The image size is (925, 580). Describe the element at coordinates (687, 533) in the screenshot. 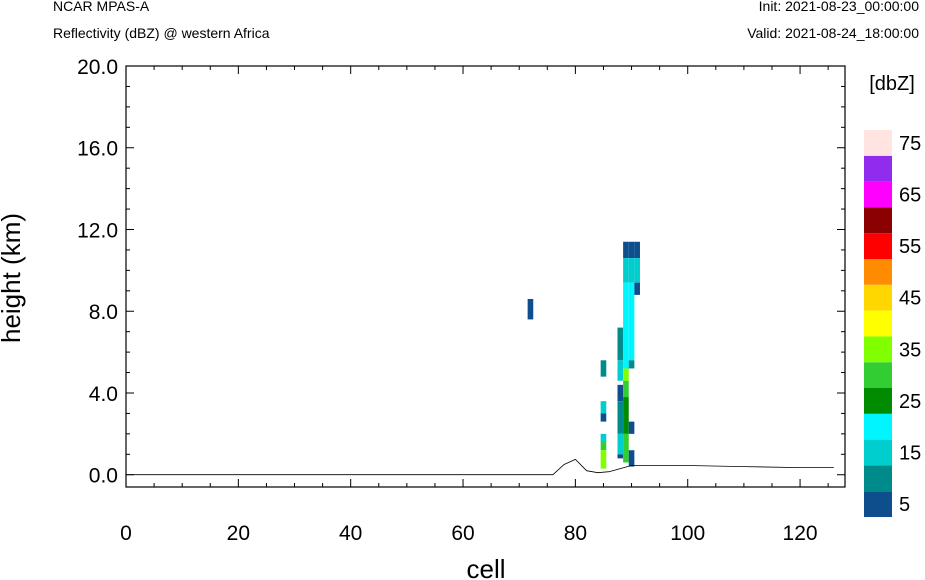

I see `x-tick-label: 100` at that location.